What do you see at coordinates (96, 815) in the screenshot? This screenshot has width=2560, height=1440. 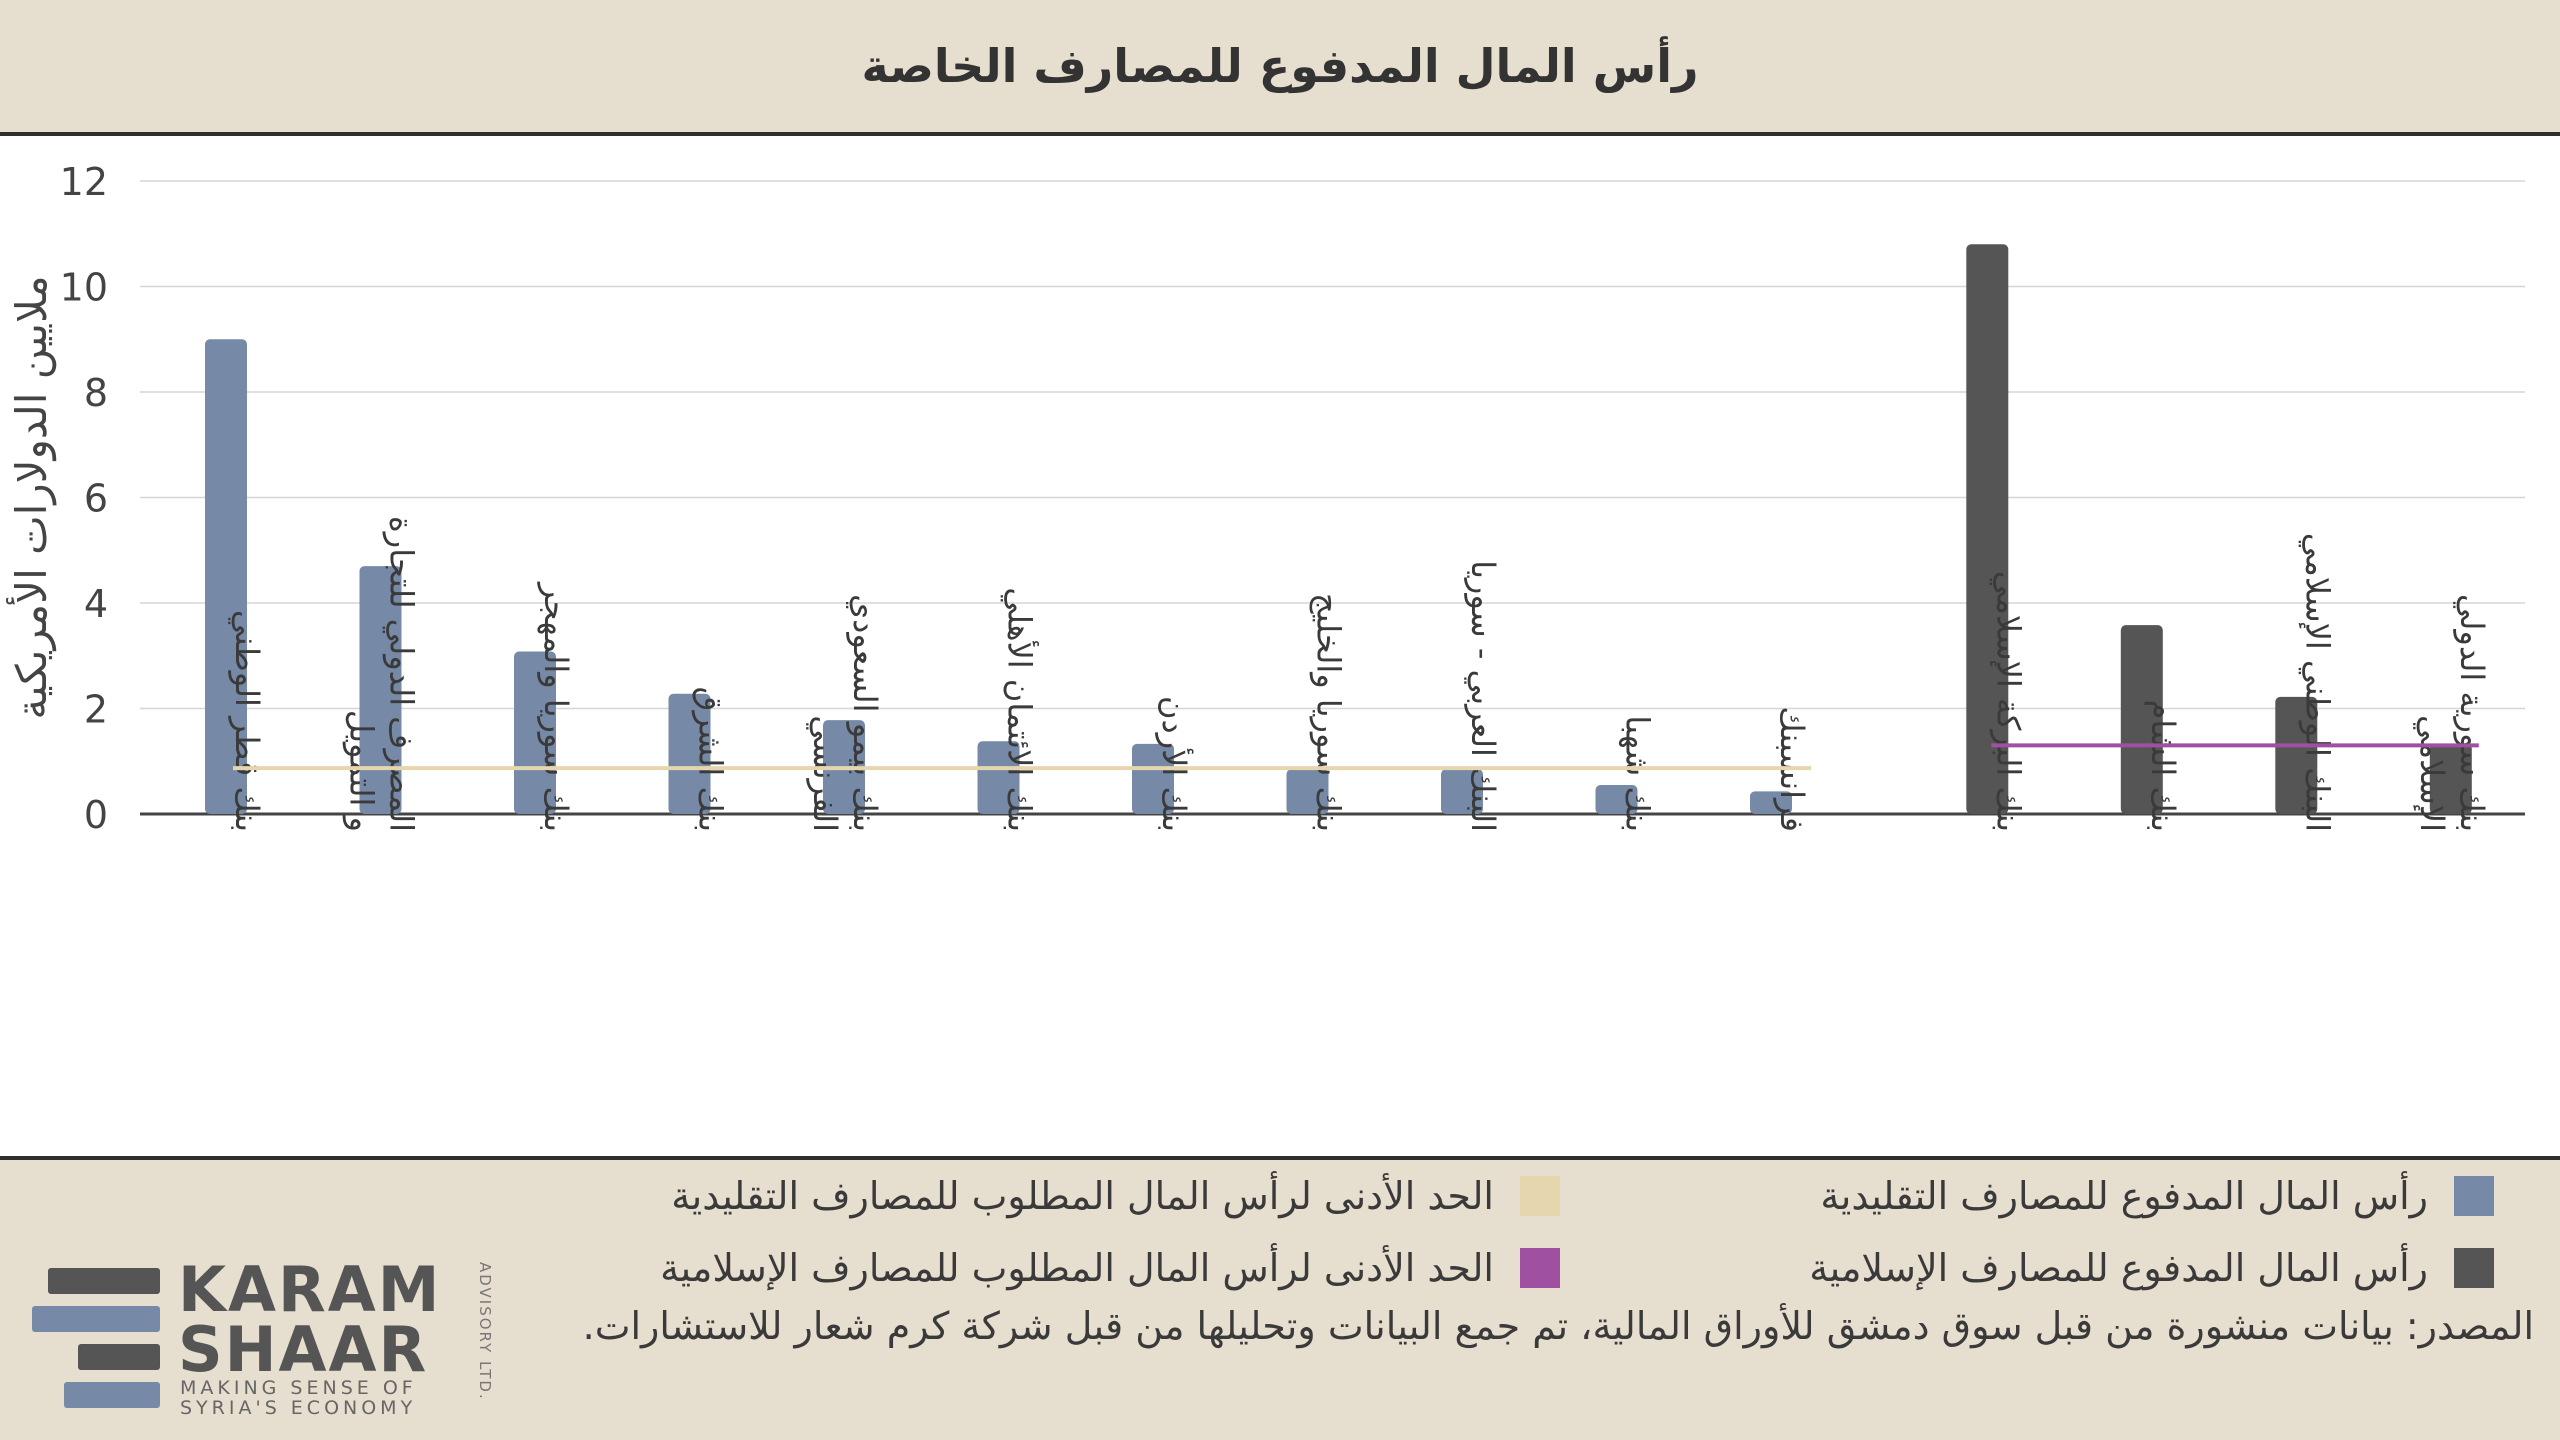 I see `y-tick-label: 0` at bounding box center [96, 815].